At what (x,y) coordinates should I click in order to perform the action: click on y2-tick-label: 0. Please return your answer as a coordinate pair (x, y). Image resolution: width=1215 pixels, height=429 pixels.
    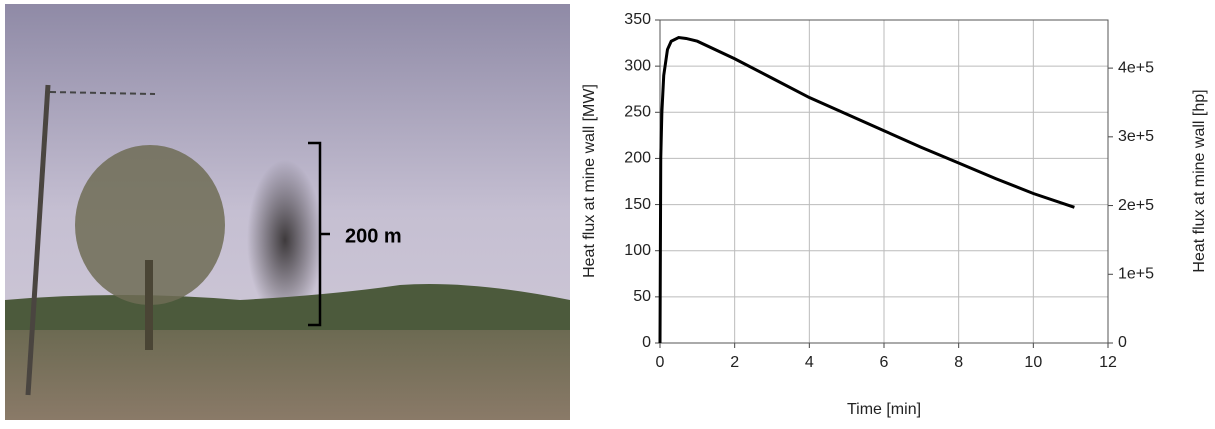
    Looking at the image, I should click on (1122, 342).